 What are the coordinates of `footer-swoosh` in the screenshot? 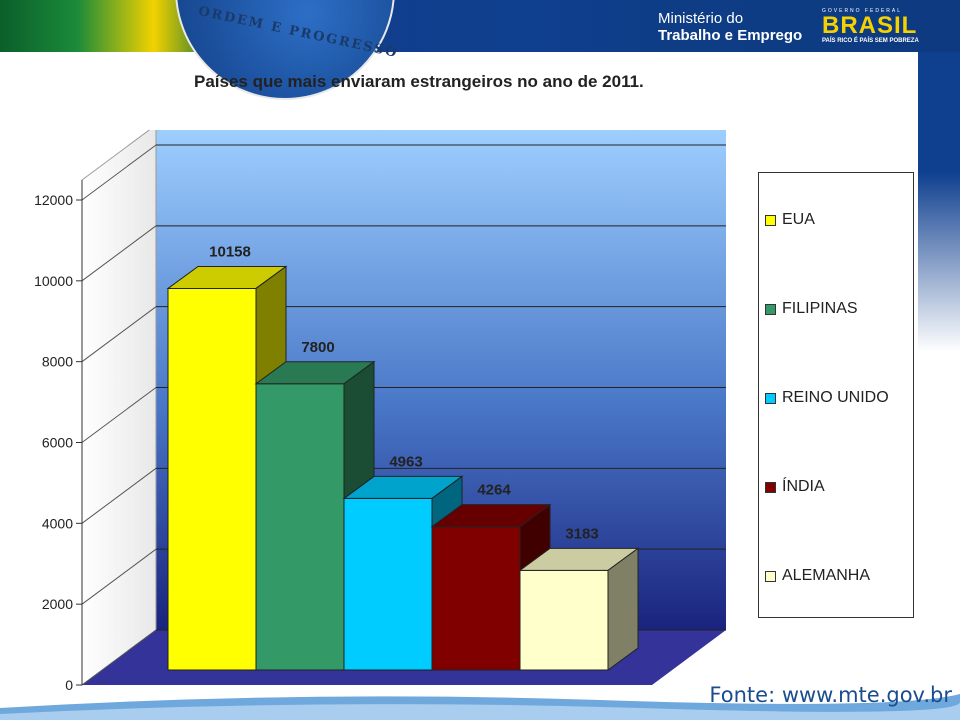 It's located at (480, 707).